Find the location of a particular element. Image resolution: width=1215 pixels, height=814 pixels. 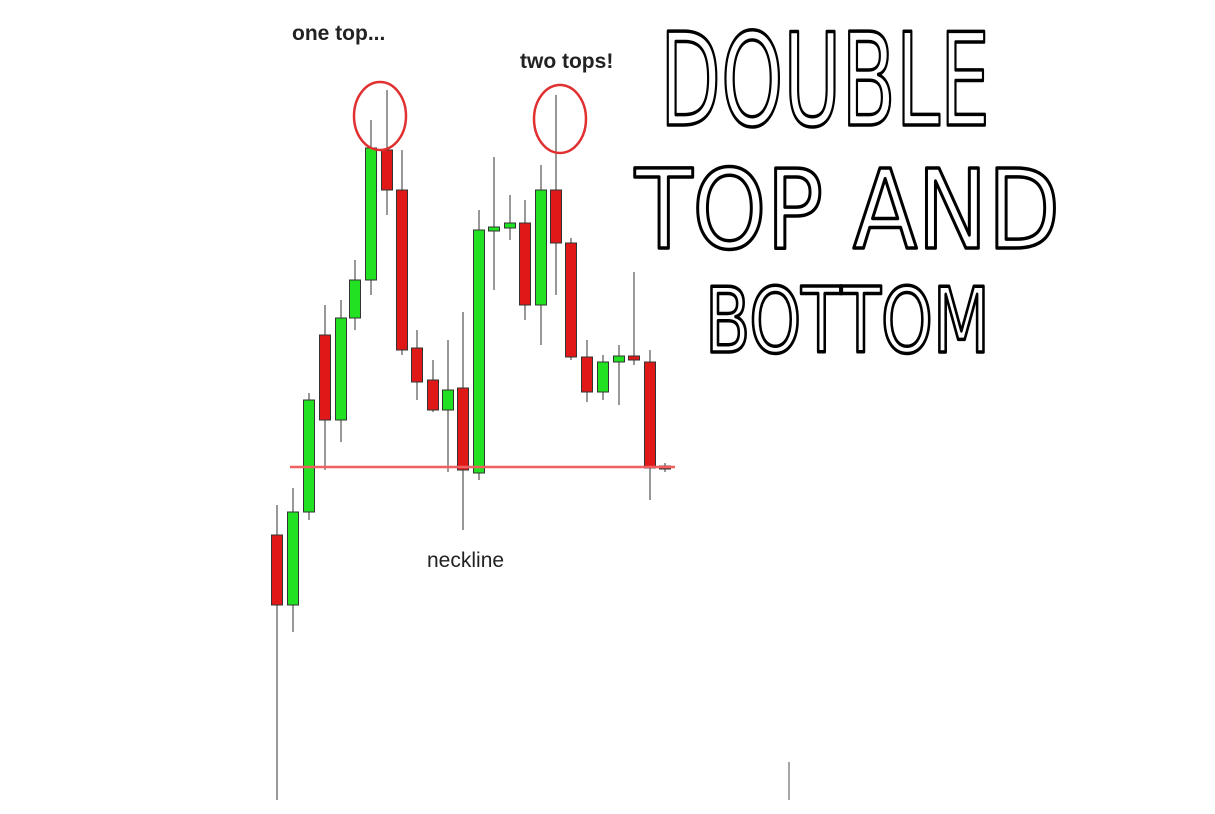

heading-line: TOP AND is located at coordinates (847, 210).